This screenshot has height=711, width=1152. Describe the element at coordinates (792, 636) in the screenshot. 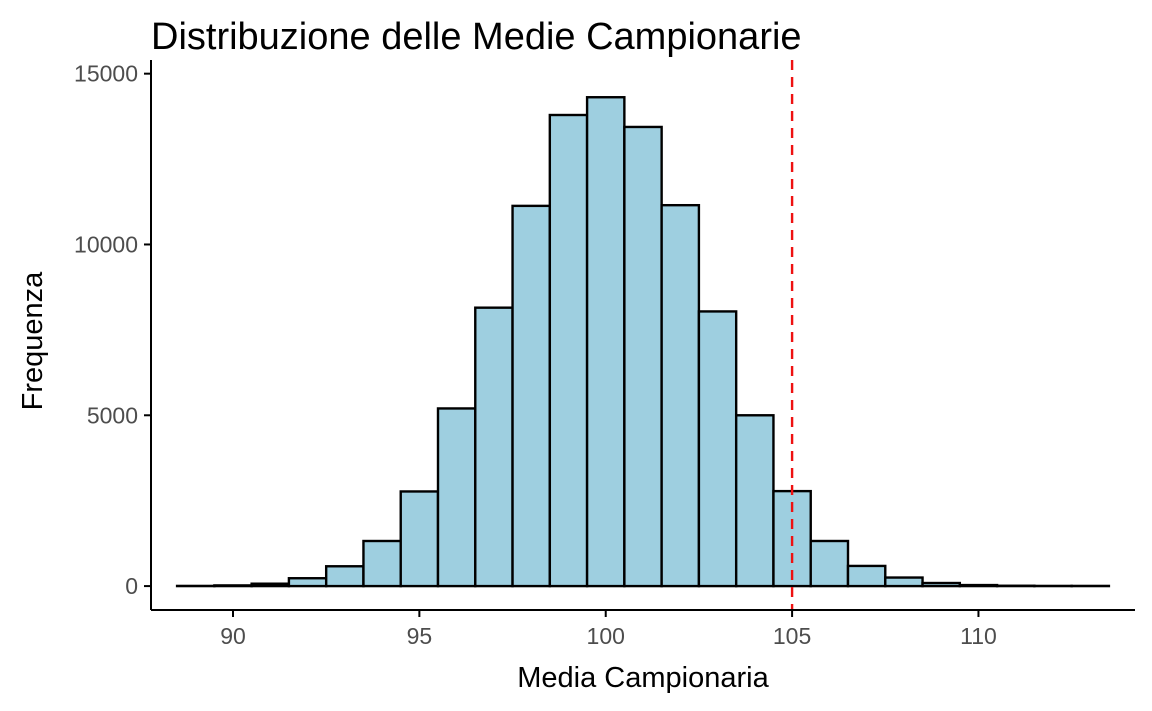

I see `x-tick-label: 105` at that location.